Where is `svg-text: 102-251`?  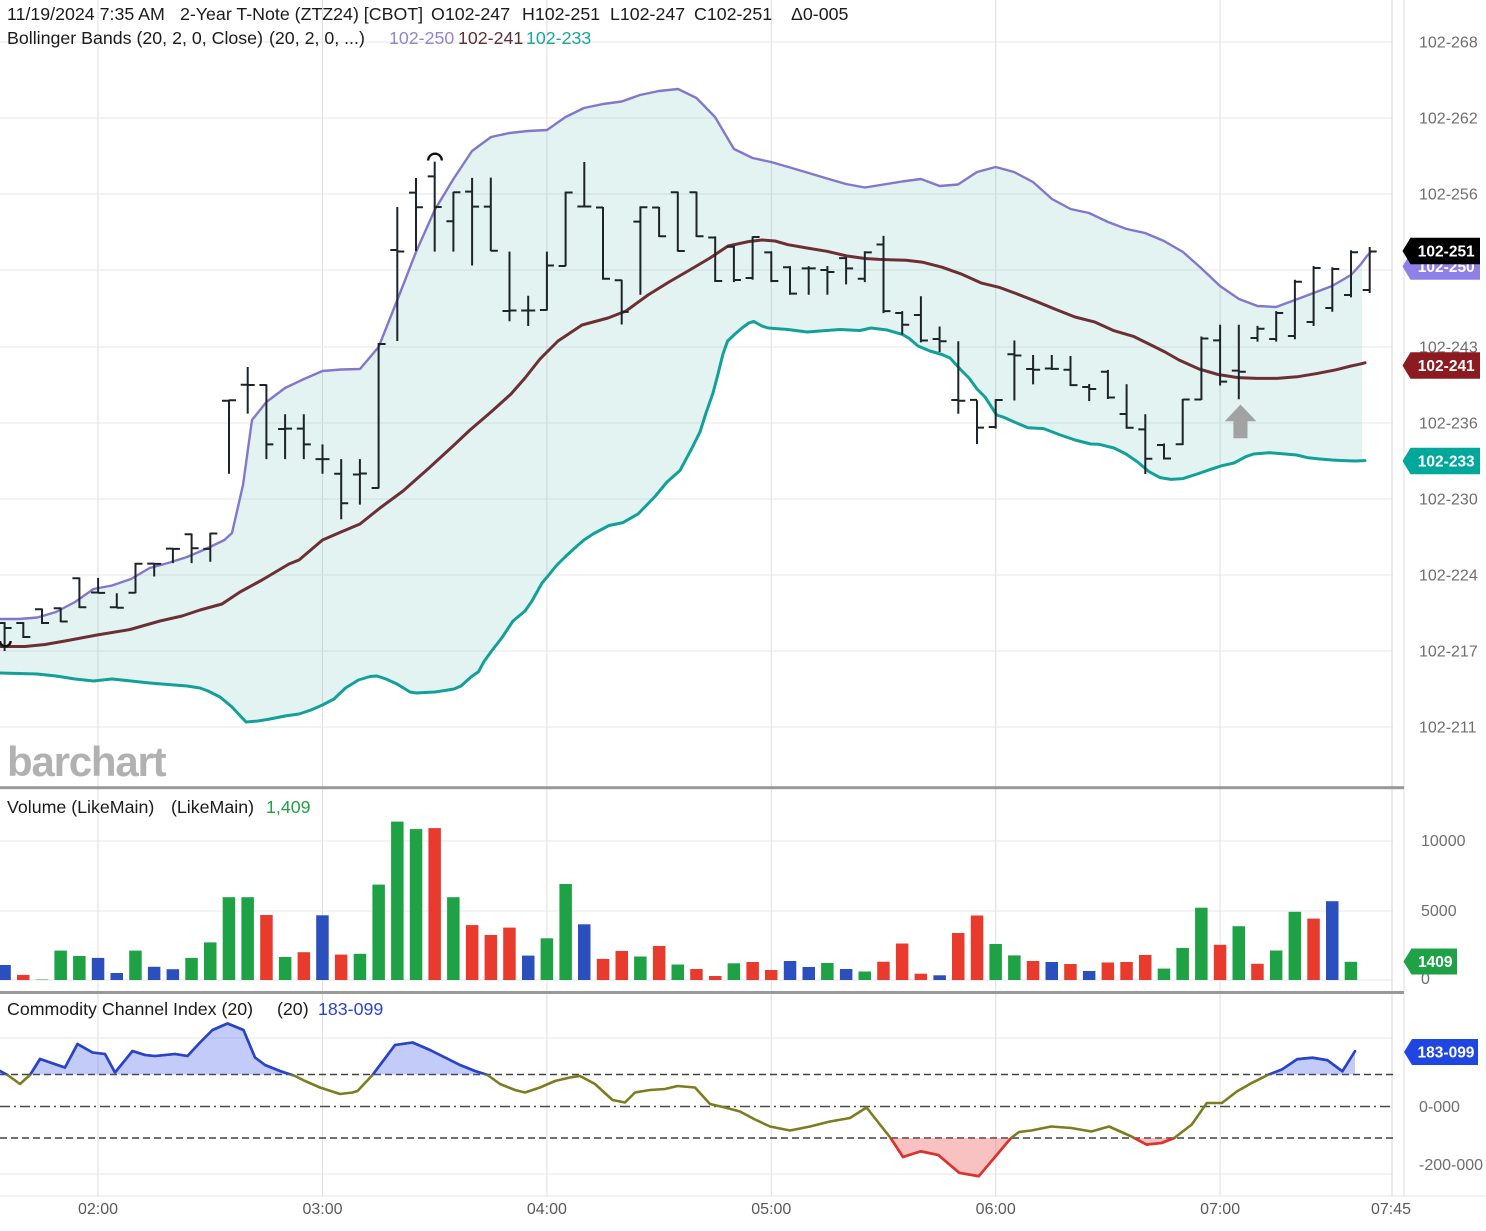
svg-text: 102-251 is located at coordinates (1446, 252).